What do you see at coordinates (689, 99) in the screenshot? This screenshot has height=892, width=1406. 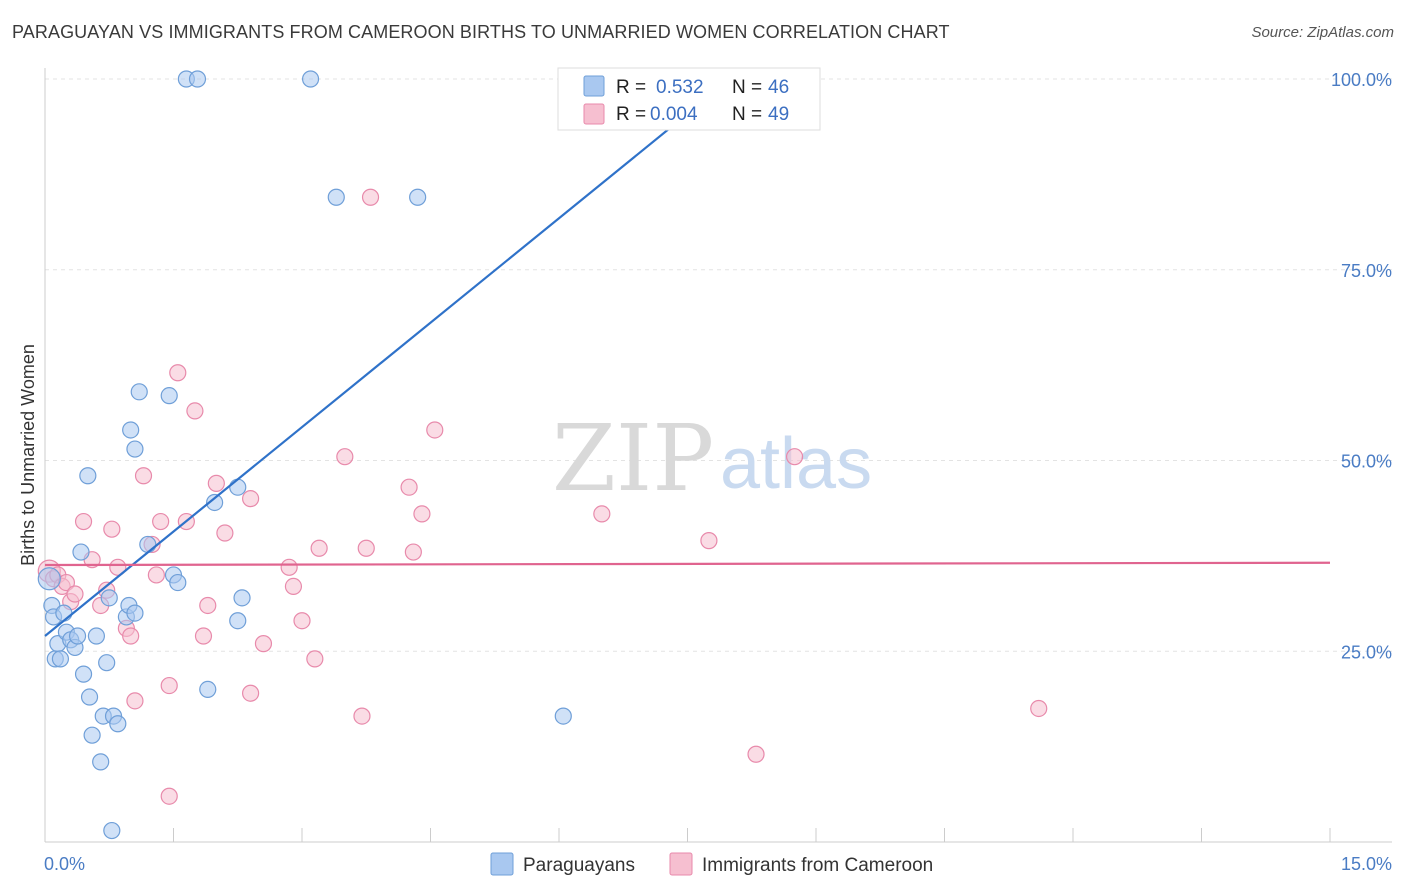 I see `top-legend: R = 0.532 N = 46 R = 0.004 N = 49` at bounding box center [689, 99].